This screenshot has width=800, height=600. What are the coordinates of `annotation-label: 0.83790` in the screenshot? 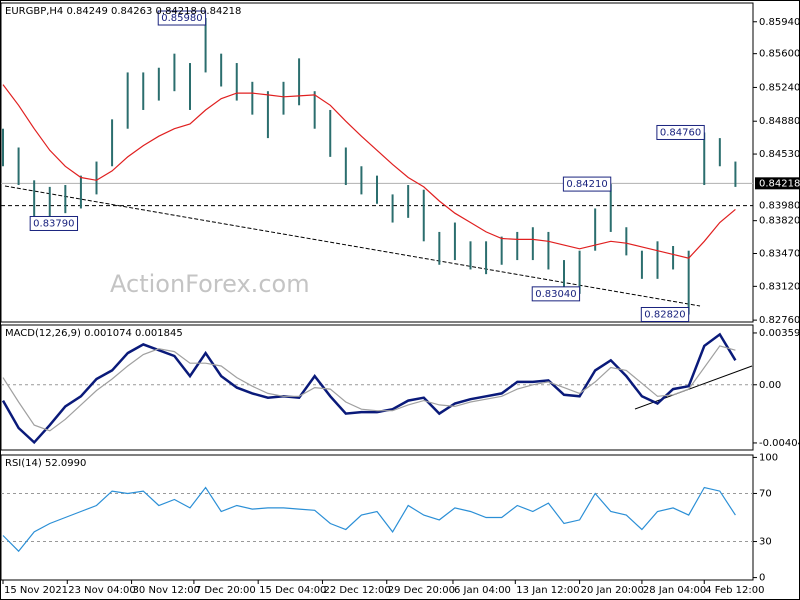 It's located at (53, 223).